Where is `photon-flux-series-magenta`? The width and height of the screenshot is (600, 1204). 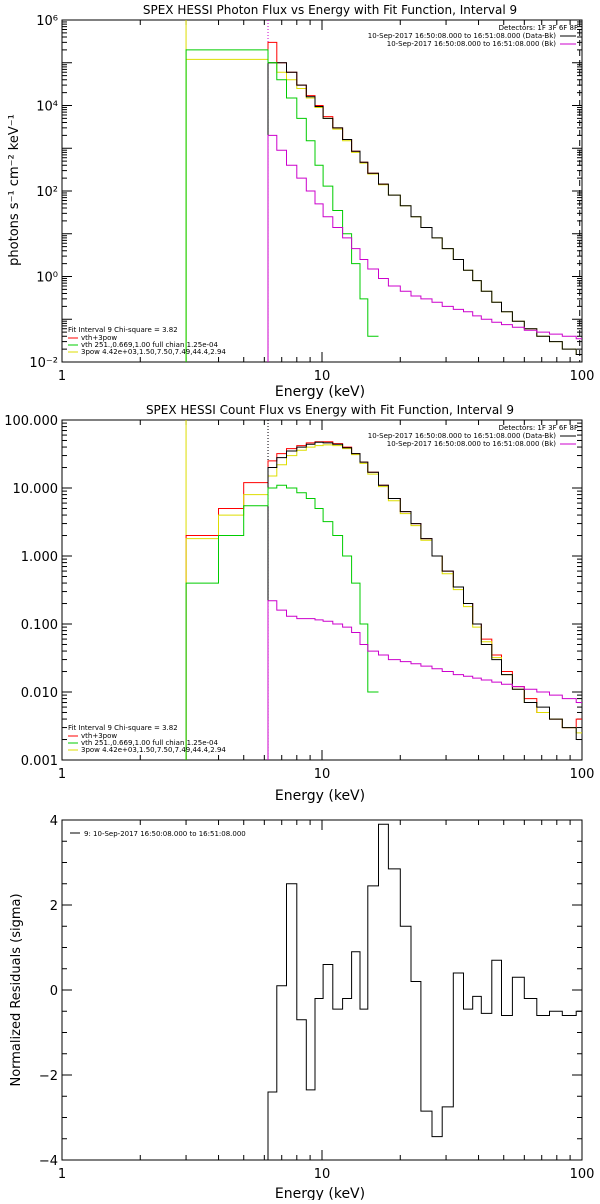 photon-flux-series-magenta is located at coordinates (424, 248).